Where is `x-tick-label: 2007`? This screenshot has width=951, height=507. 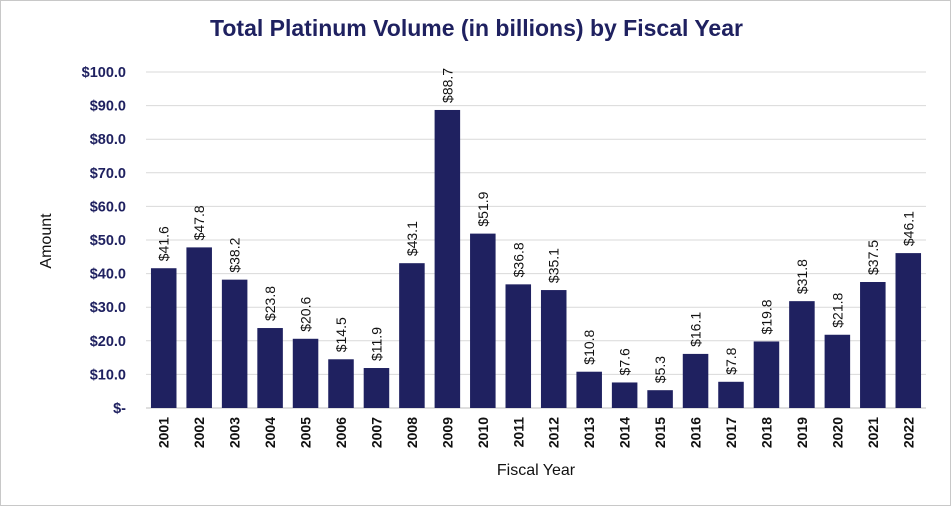 x-tick-label: 2007 is located at coordinates (376, 432).